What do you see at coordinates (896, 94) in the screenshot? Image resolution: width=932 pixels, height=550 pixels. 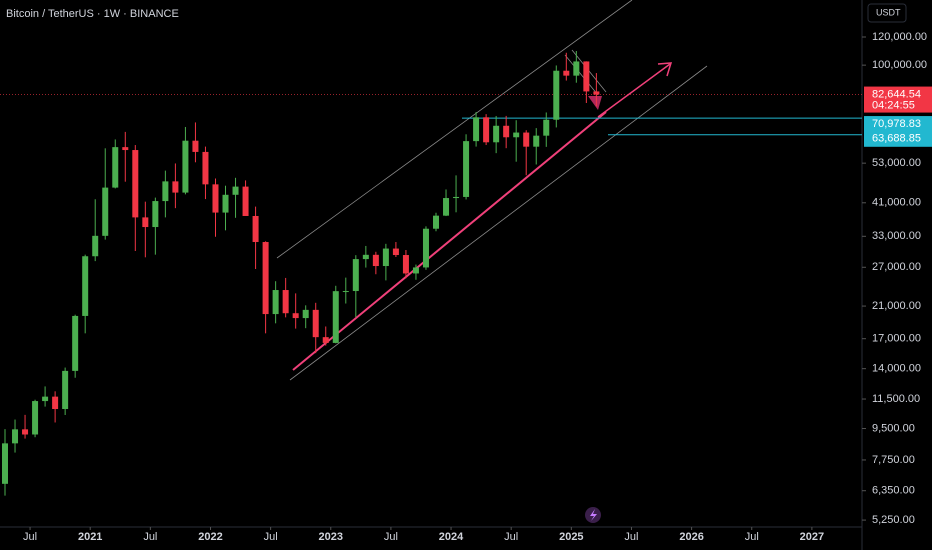 I see `last-price-label: 82,644.54` at bounding box center [896, 94].